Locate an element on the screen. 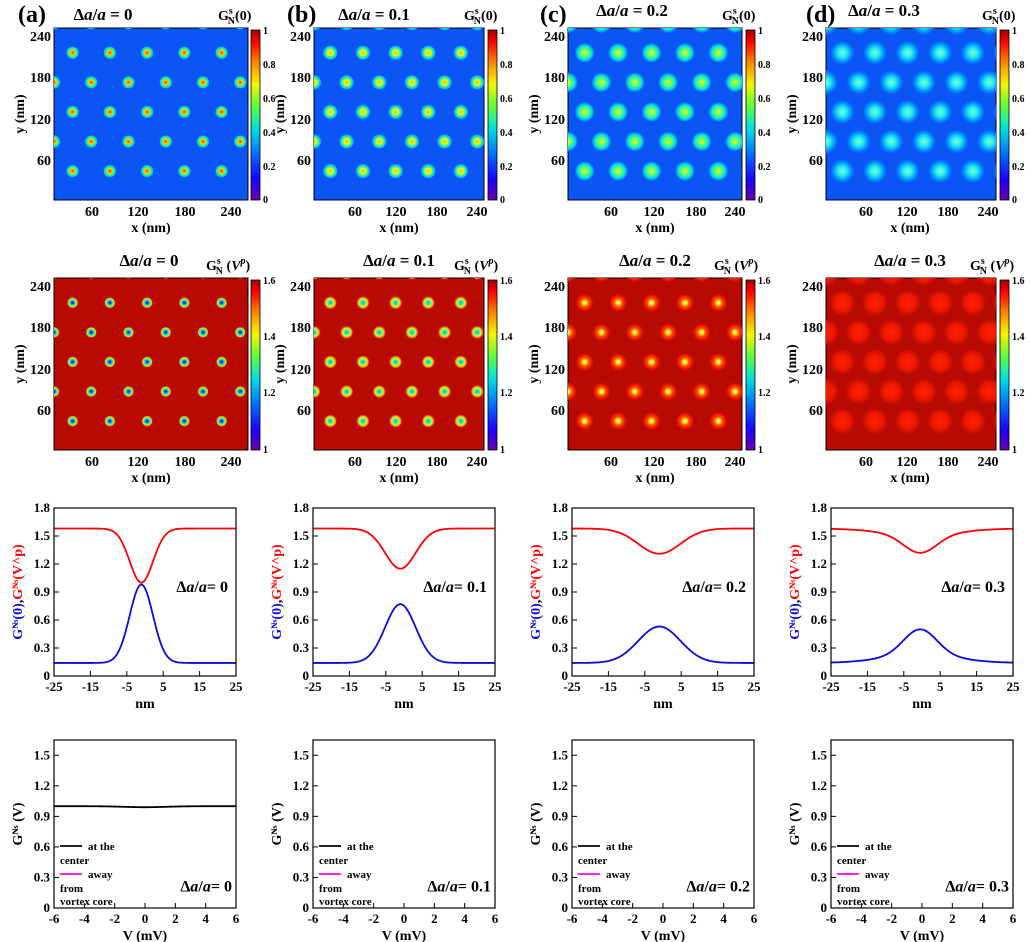 Image resolution: width=1030 pixels, height=942 pixels. x-tick-label: 120 is located at coordinates (396, 462).